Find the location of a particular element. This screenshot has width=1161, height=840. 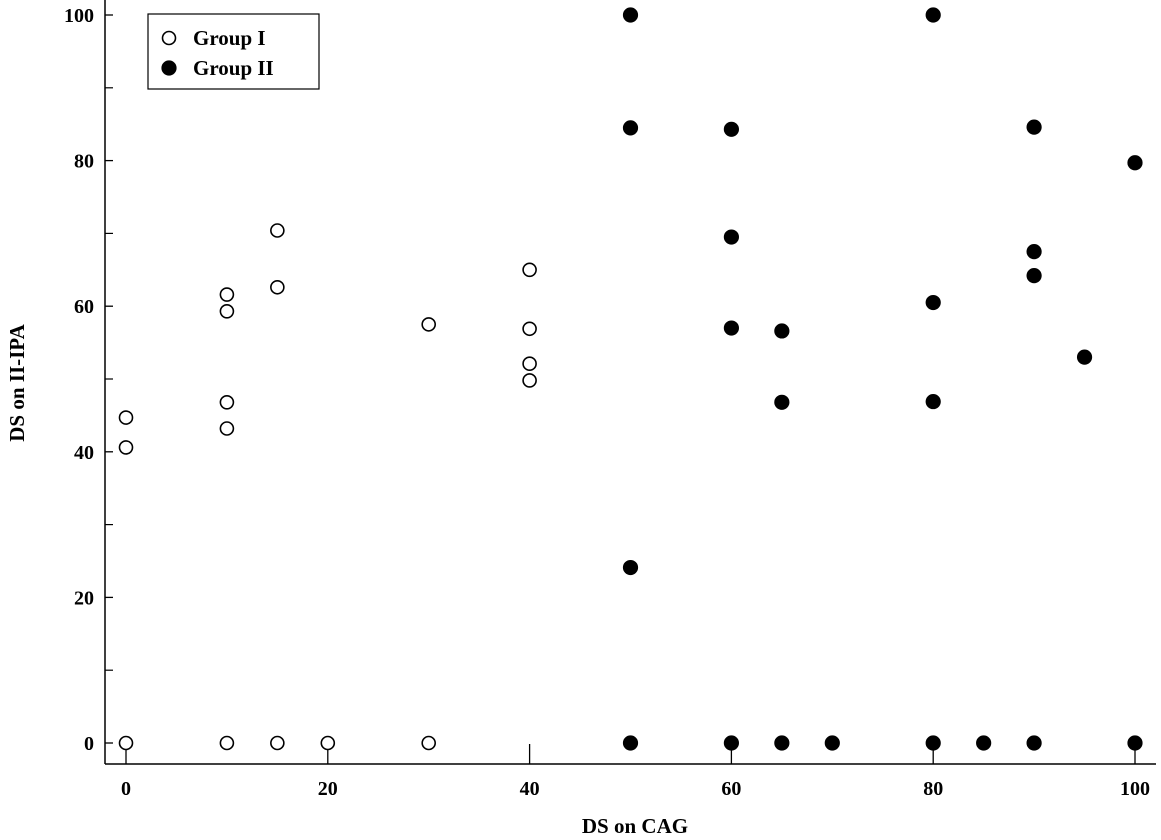

x-tick-label: 0 is located at coordinates (126, 789).